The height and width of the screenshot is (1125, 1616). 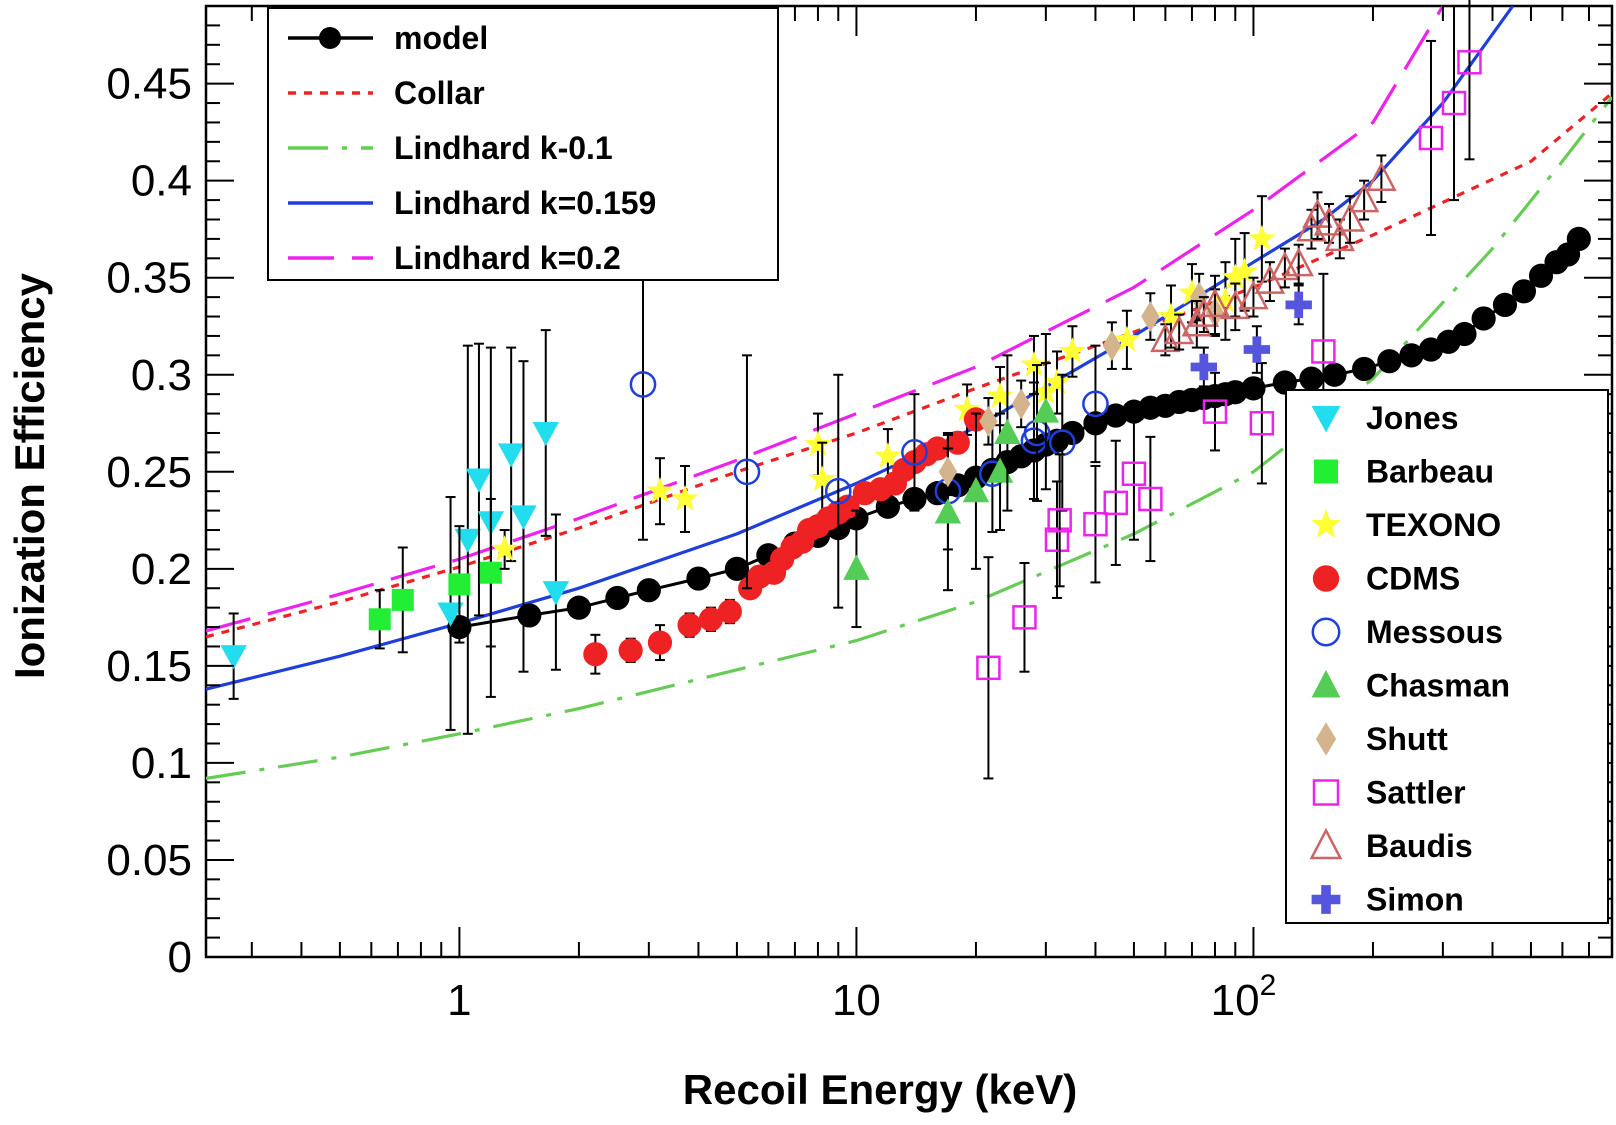 What do you see at coordinates (503, 148) in the screenshot?
I see `legend-label-lindhard-k-0-1: Lindhard k-0.1` at bounding box center [503, 148].